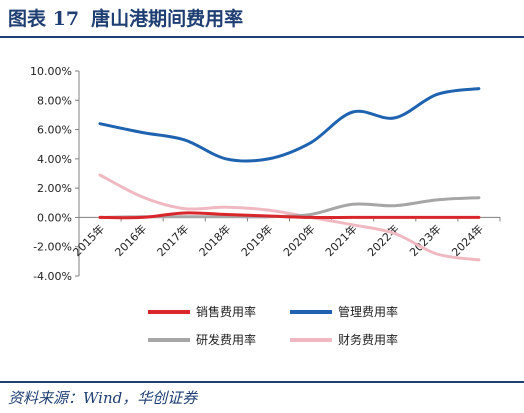  What do you see at coordinates (368, 339) in the screenshot?
I see `legend-label: 财务费用率` at bounding box center [368, 339].